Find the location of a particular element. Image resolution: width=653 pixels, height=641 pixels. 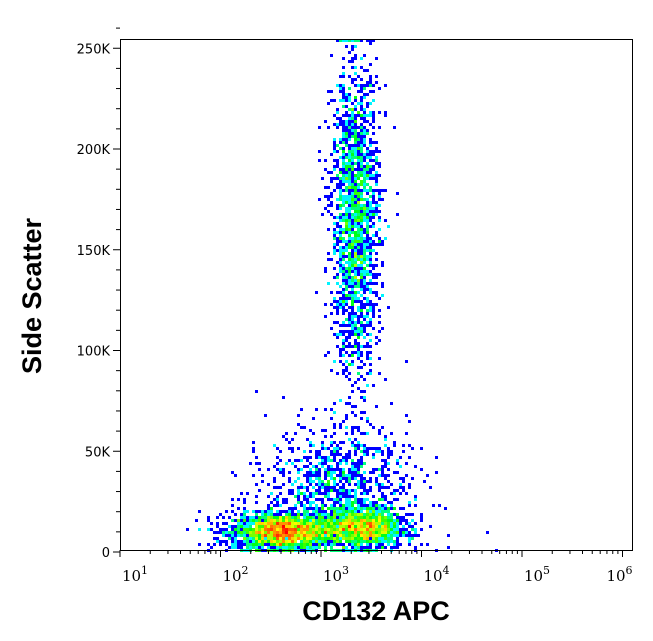

x-tick-exponent: 3 is located at coordinates (345, 570).